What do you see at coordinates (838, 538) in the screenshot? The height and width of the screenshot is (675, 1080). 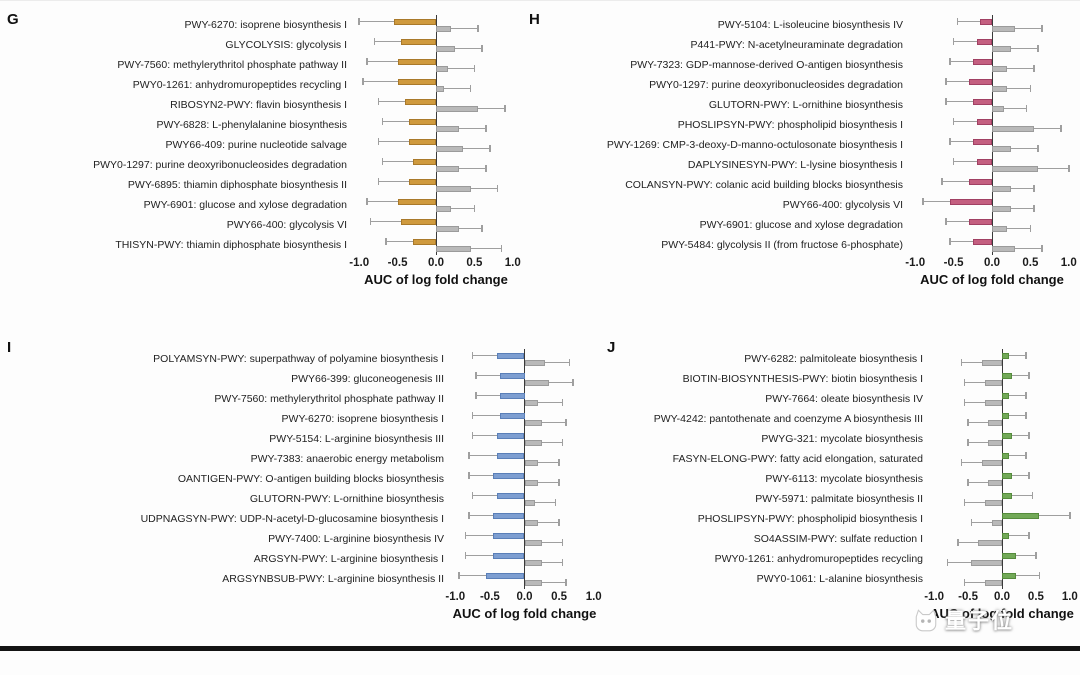 I see `category-label: SO4ASSIM-PWY: sulfate reduction I` at bounding box center [838, 538].